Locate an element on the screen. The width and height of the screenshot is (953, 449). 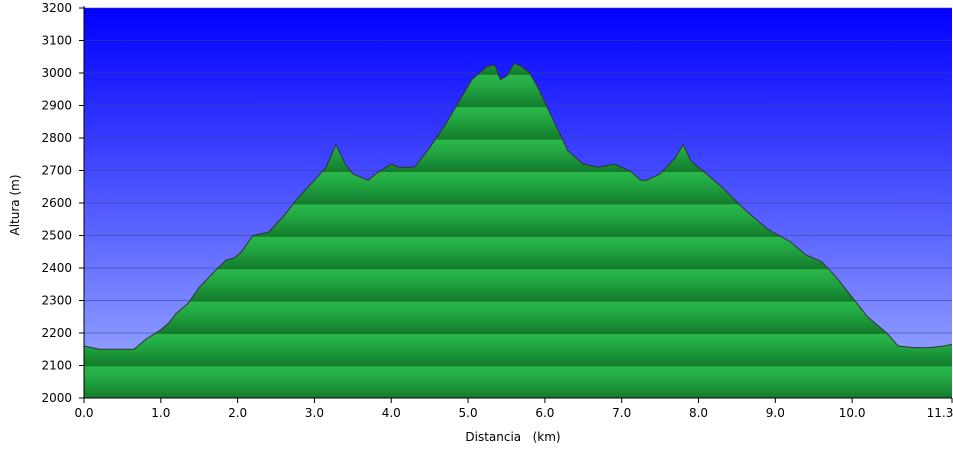
x-tick-label: 3.0 is located at coordinates (314, 413).